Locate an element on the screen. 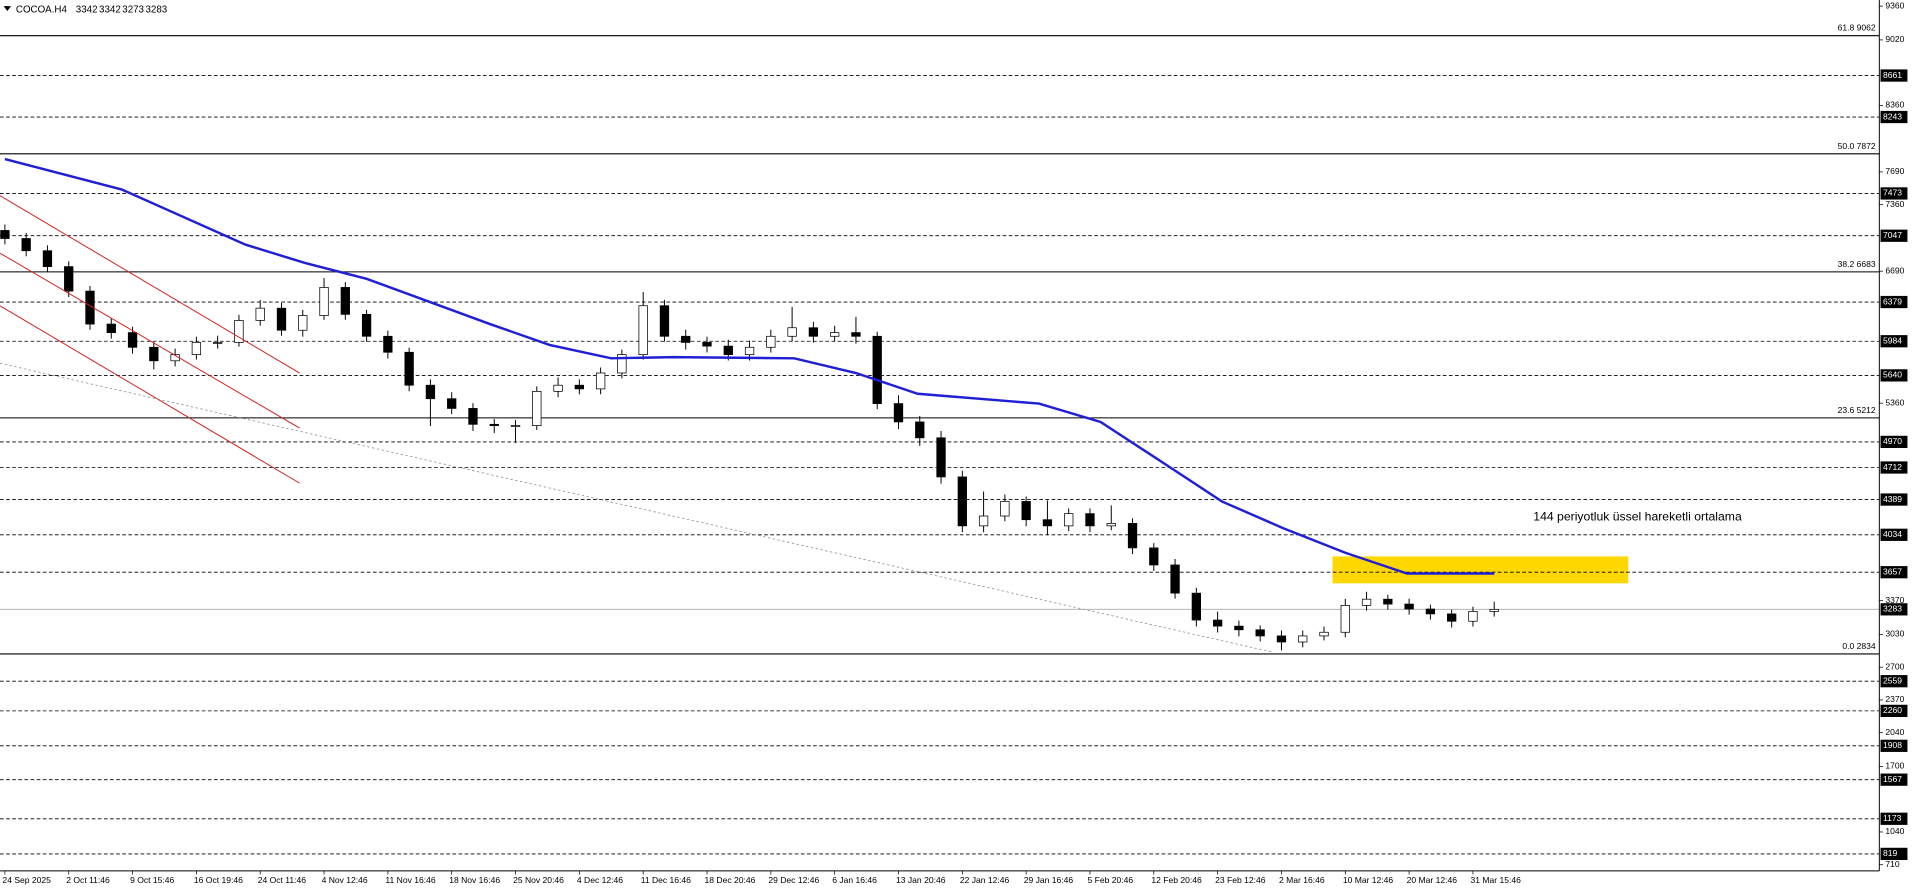 The height and width of the screenshot is (888, 1916). y-tick-label: 710 is located at coordinates (1892, 864).